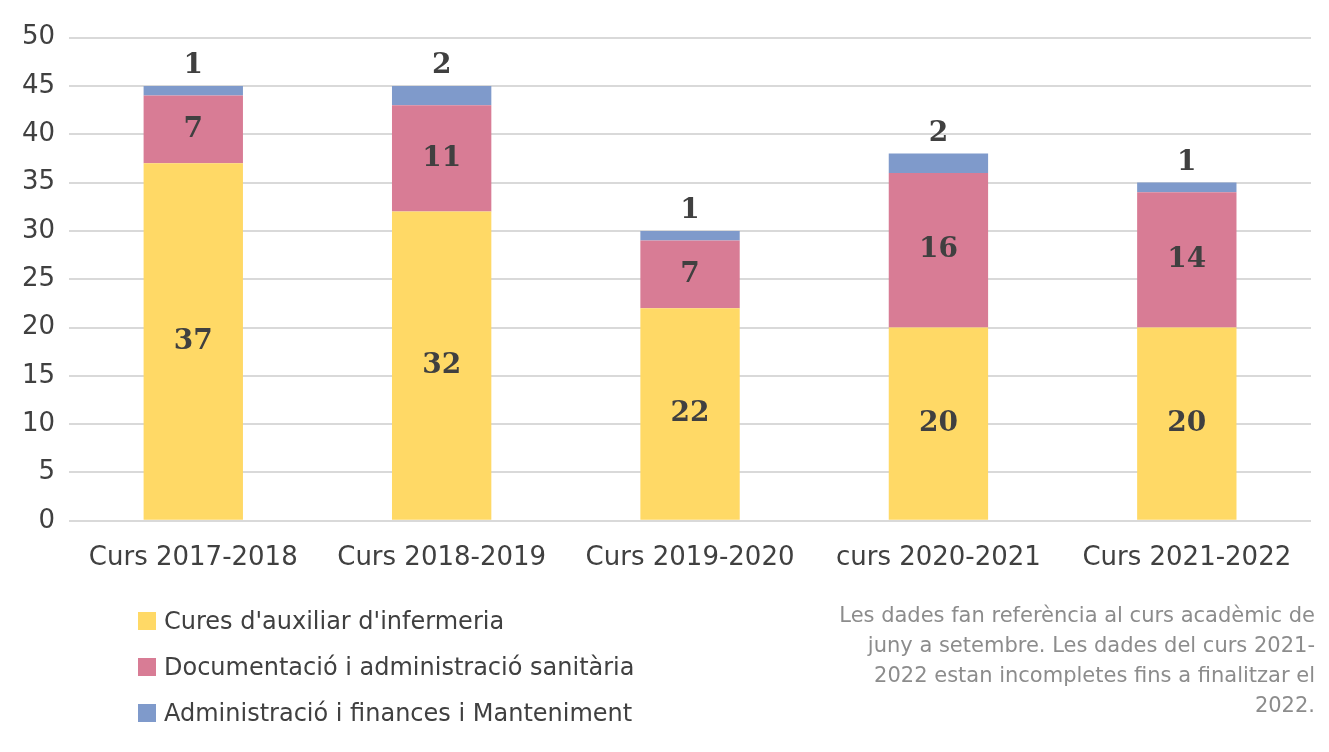 The image size is (1329, 752). I want to click on data-label: 22, so click(690, 412).